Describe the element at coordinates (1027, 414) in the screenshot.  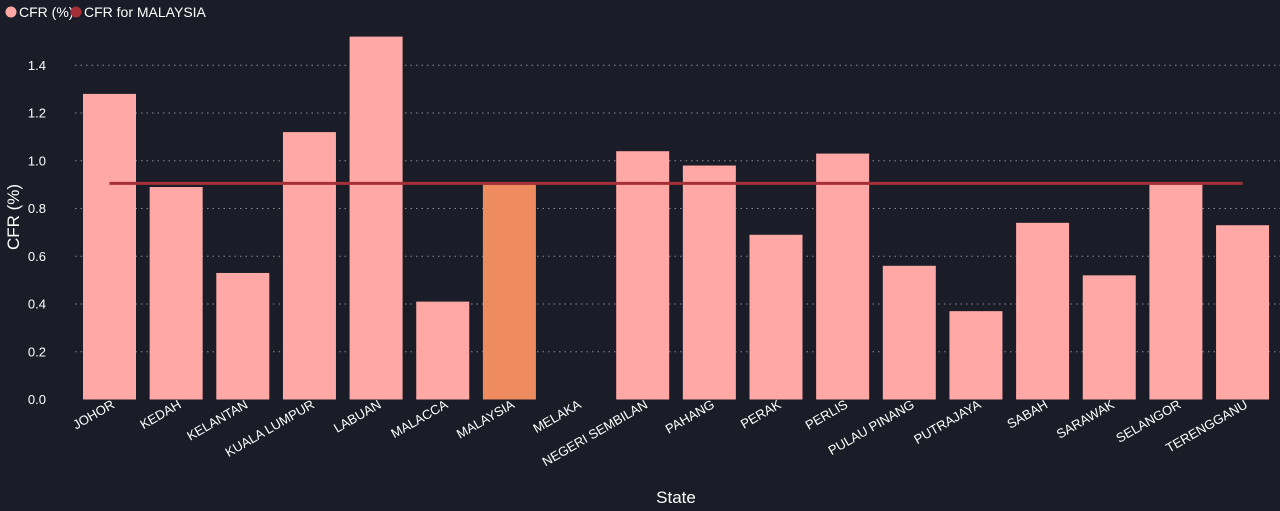
I see `x-tick-label: SABAH` at that location.